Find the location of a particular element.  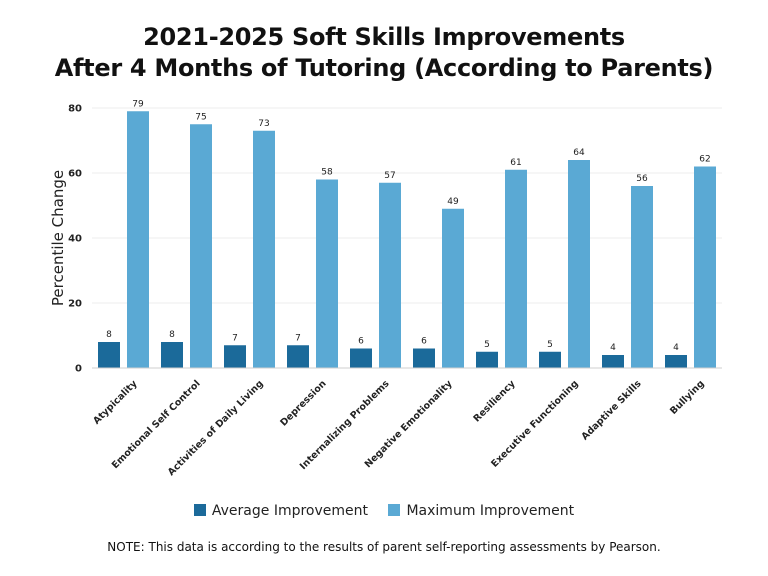

data-label-maximum: 73 is located at coordinates (263, 124).